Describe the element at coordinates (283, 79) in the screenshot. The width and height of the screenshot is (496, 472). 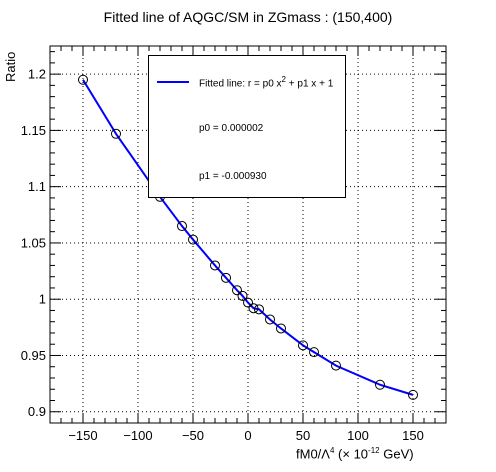
I see `legend-fit-label-exponent: 2` at that location.